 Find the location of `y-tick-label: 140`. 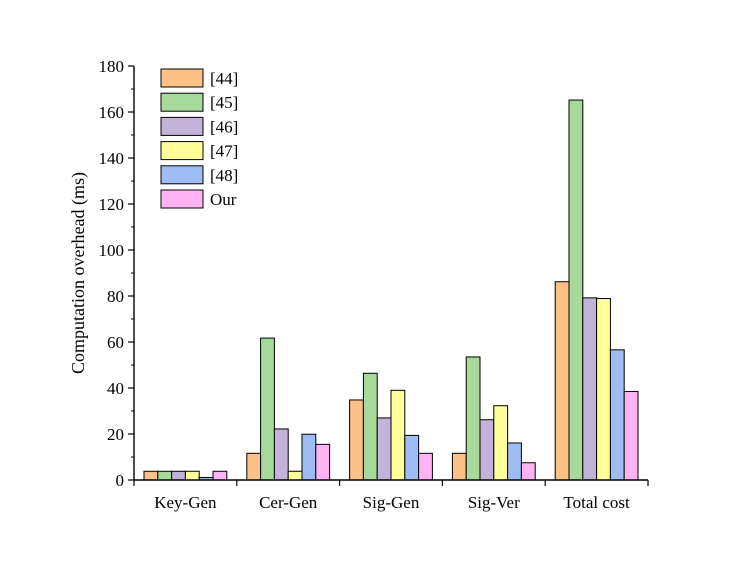

y-tick-label: 140 is located at coordinates (112, 158).